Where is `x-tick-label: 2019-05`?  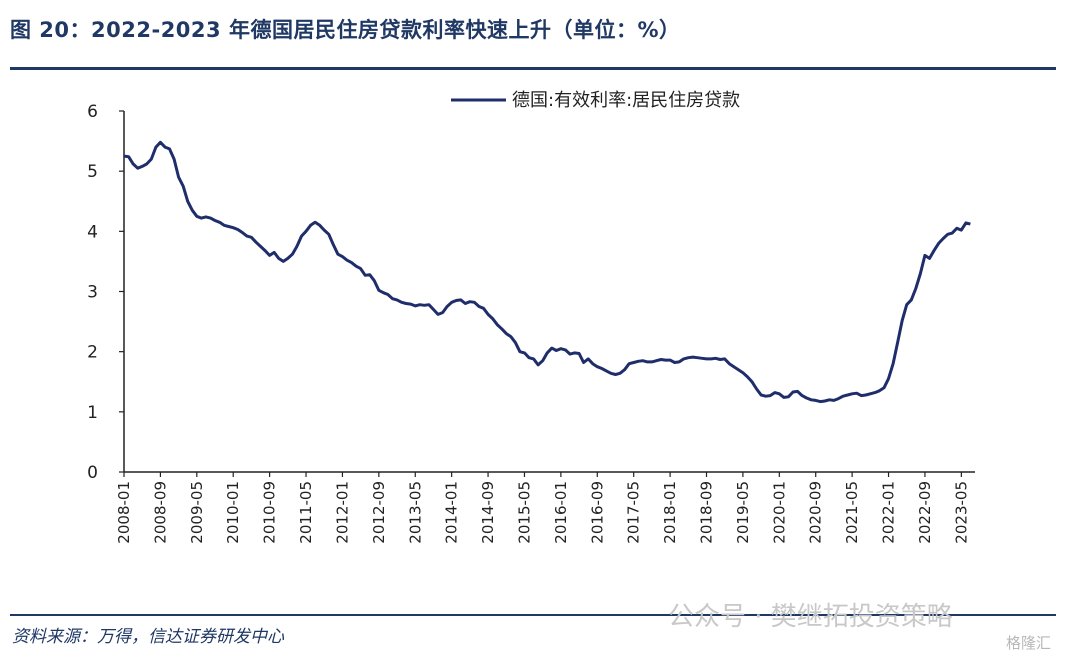 x-tick-label: 2019-05 is located at coordinates (743, 512).